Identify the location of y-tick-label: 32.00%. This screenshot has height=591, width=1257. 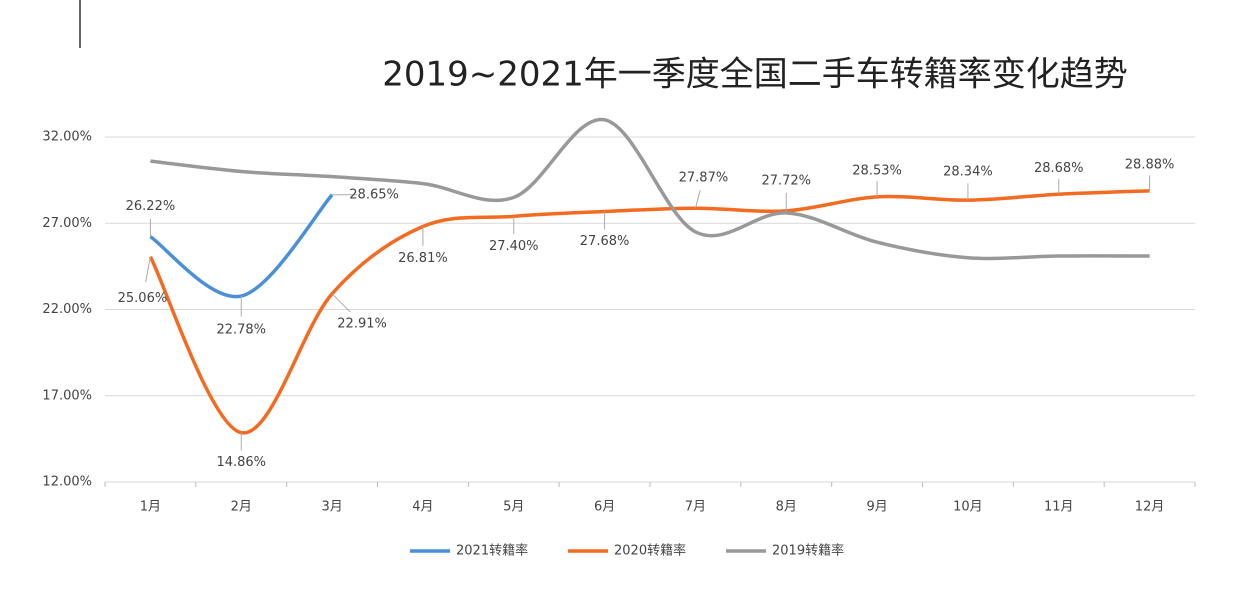
(67, 137).